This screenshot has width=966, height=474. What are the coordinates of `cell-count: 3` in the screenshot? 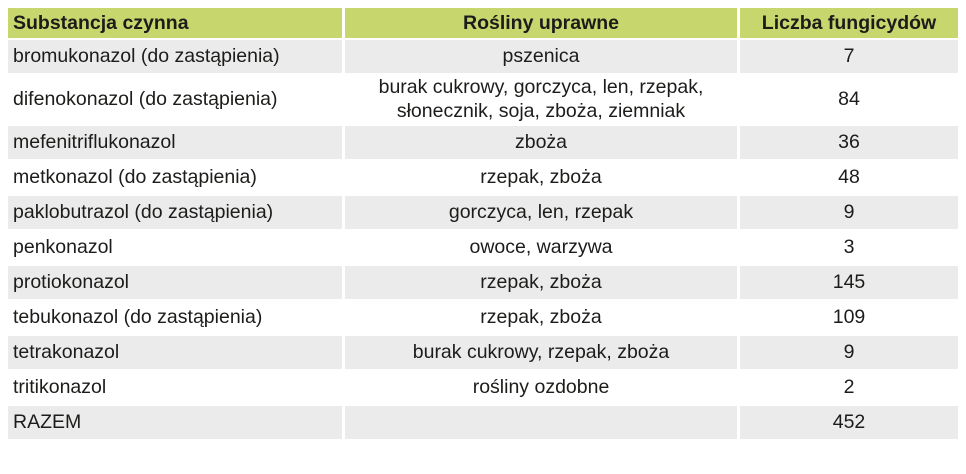 It's located at (849, 247).